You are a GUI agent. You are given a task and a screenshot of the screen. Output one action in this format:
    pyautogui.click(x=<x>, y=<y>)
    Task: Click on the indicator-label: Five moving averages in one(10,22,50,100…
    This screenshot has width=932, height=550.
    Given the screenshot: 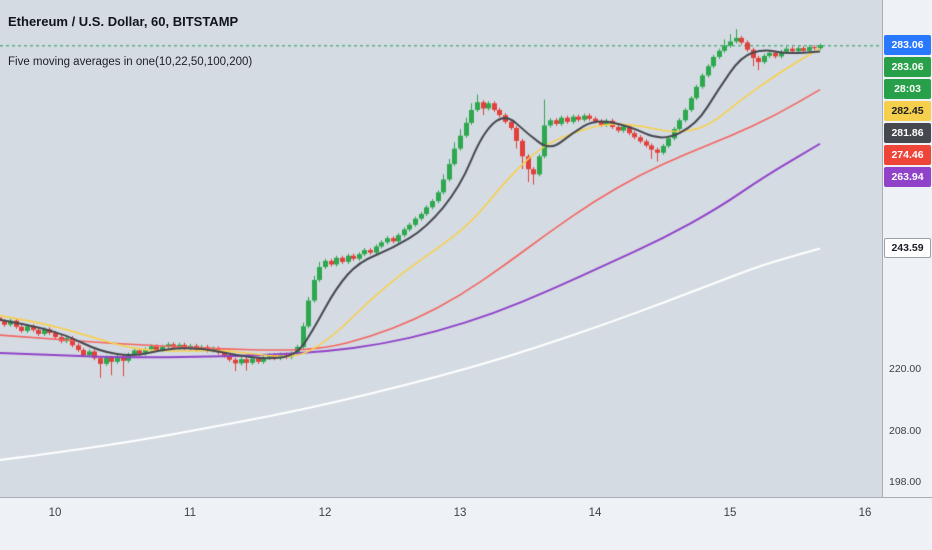 What is the action you would take?
    pyautogui.click(x=130, y=62)
    